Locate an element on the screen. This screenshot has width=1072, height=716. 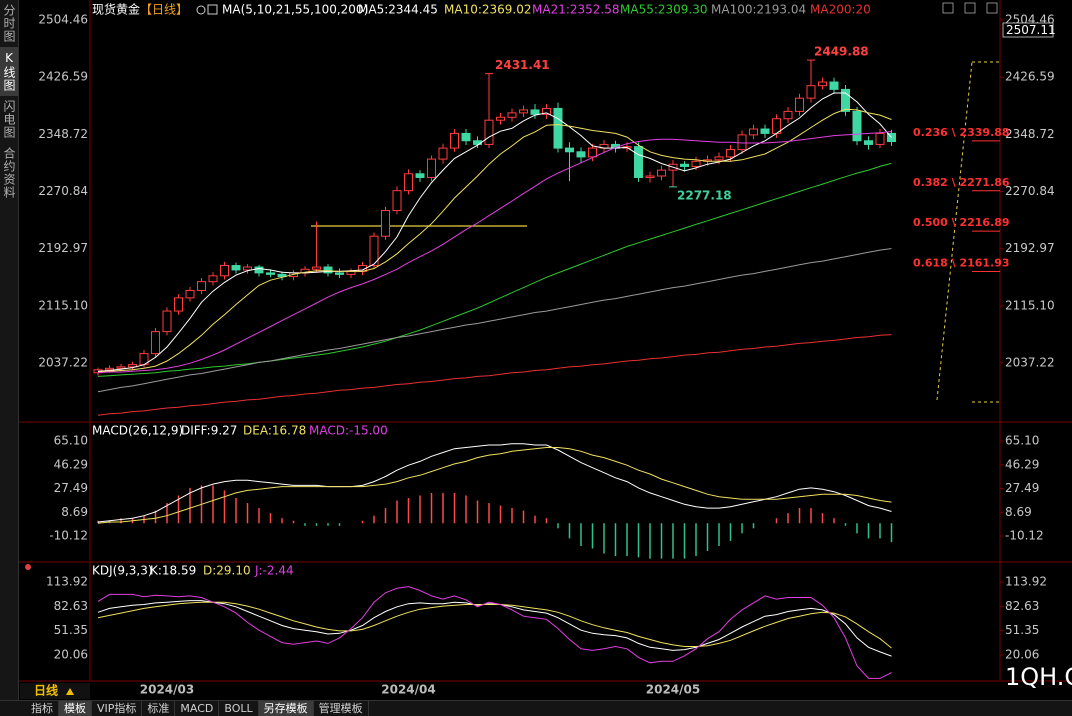
panel-period: 【日线】 is located at coordinates (164, 10).